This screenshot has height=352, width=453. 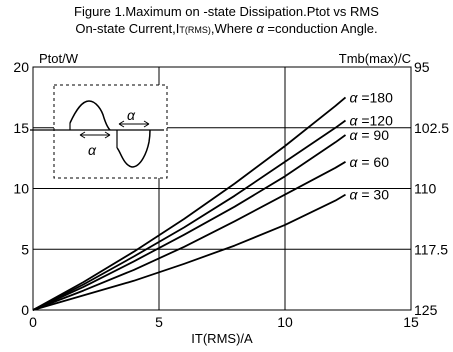 I want to click on y2-tick-label: 110, so click(x=425, y=189).